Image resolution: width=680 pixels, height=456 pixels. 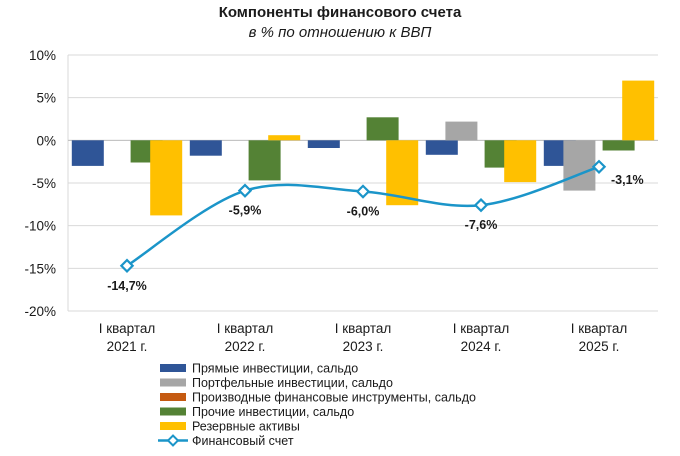 What do you see at coordinates (292, 383) in the screenshot?
I see `legend-label: Портфельные инвестиции, сальдо` at bounding box center [292, 383].